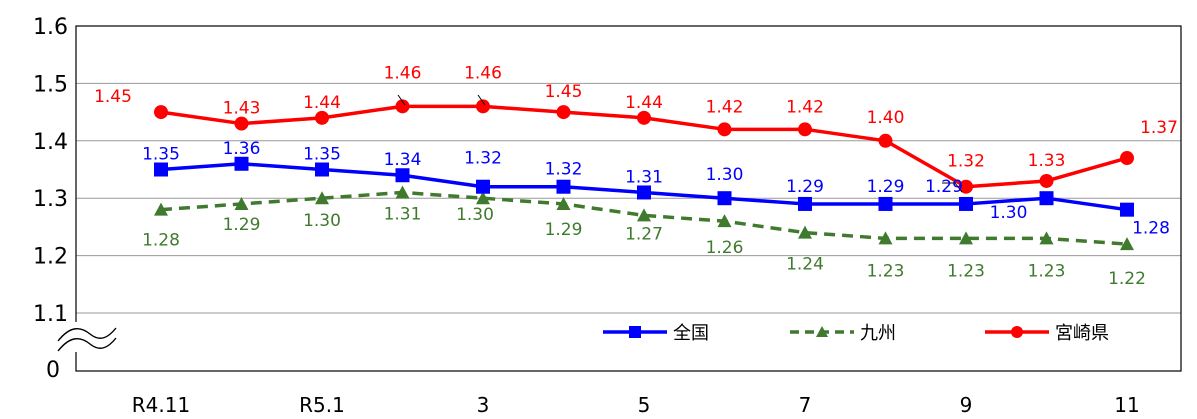 The width and height of the screenshot is (1197, 419). I want to click on legend-item: 宮崎県, so click(1047, 333).